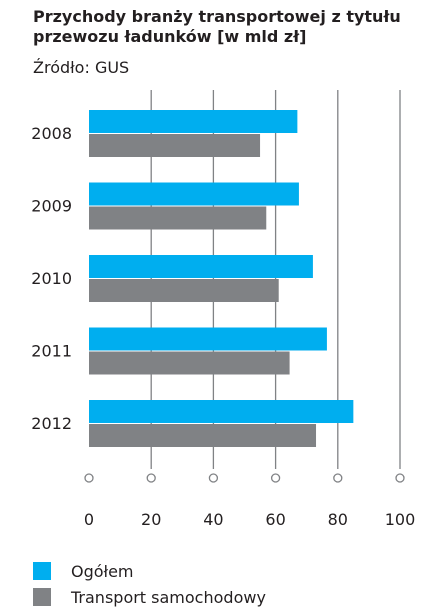 The width and height of the screenshot is (430, 611). Describe the element at coordinates (151, 519) in the screenshot. I see `x-tick-label-20: 20` at that location.